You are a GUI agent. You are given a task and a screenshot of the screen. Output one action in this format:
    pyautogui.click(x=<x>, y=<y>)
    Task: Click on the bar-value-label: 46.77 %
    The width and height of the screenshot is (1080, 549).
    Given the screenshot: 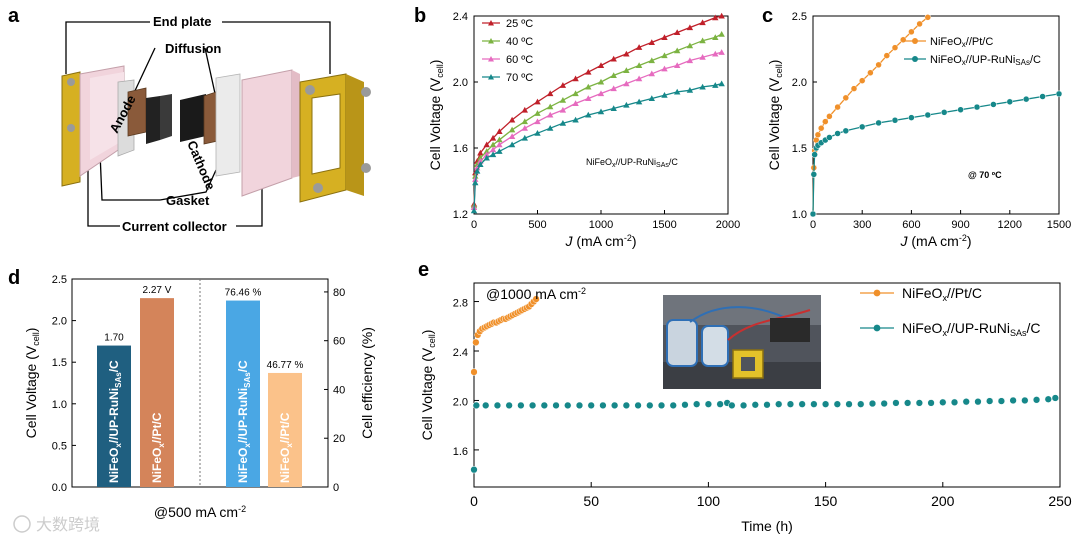 What is the action you would take?
    pyautogui.click(x=285, y=365)
    